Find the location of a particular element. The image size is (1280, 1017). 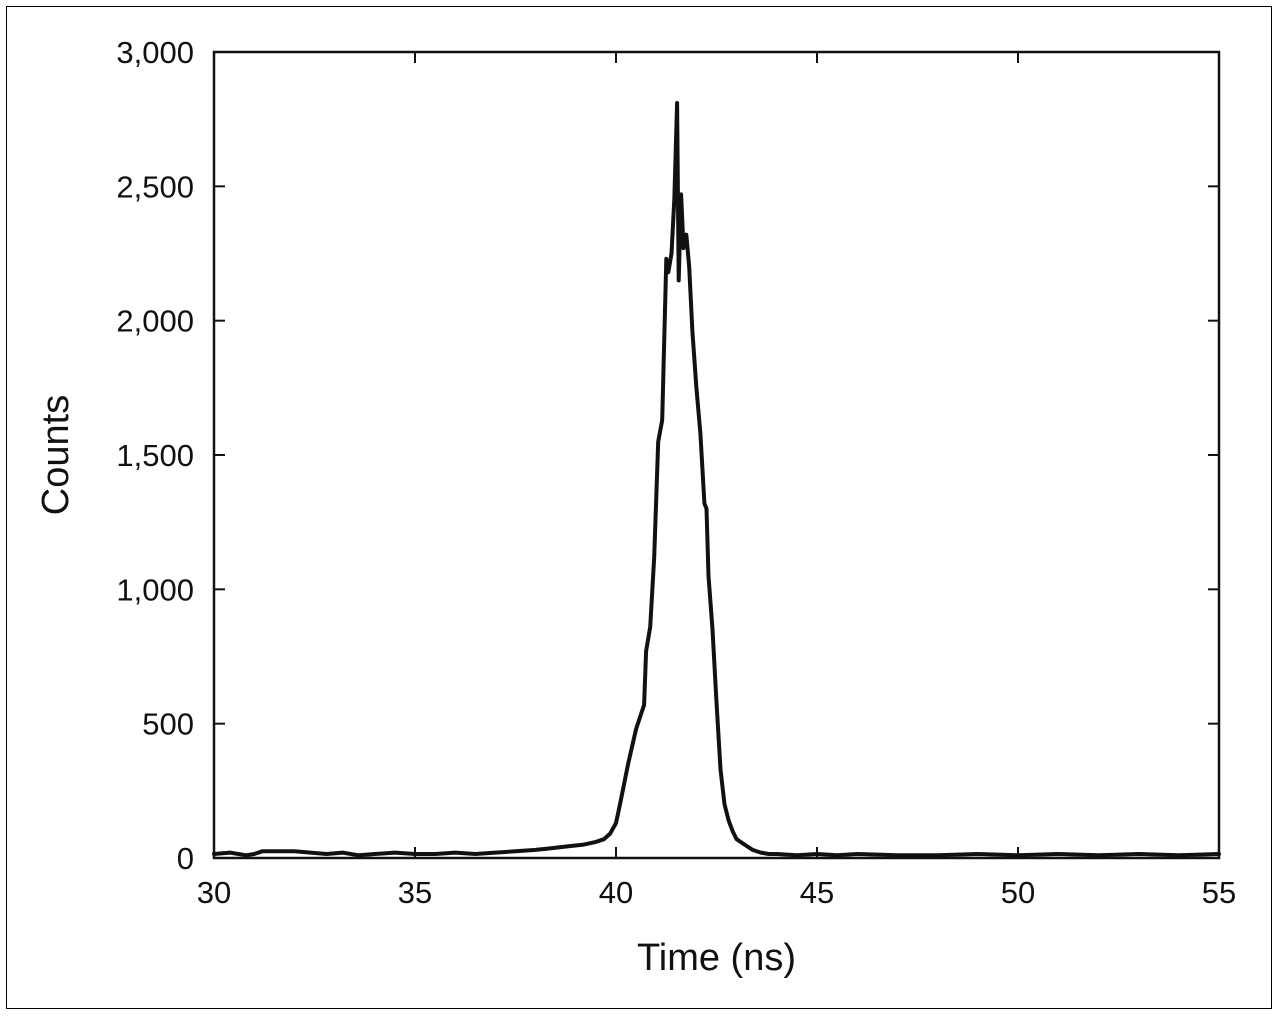

x-tick-label: 35 is located at coordinates (415, 892).